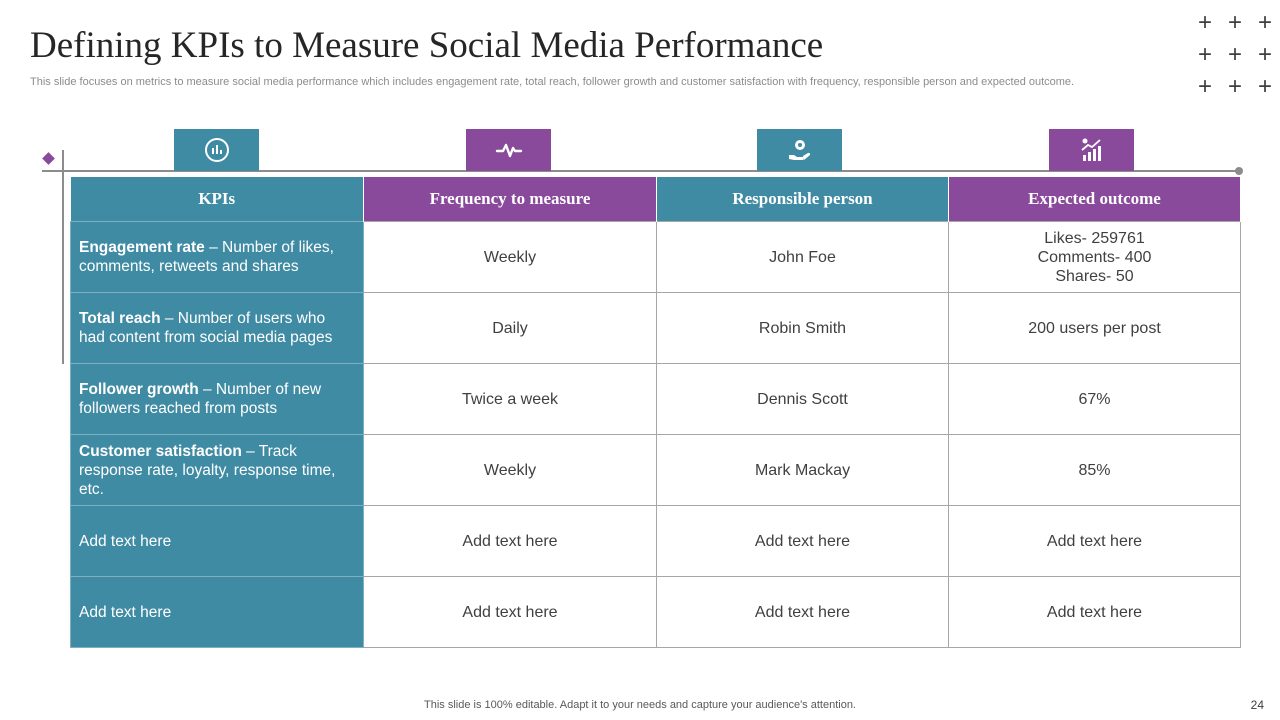  I want to click on plus-decoration: + + + + + + + + +, so click(1239, 55).